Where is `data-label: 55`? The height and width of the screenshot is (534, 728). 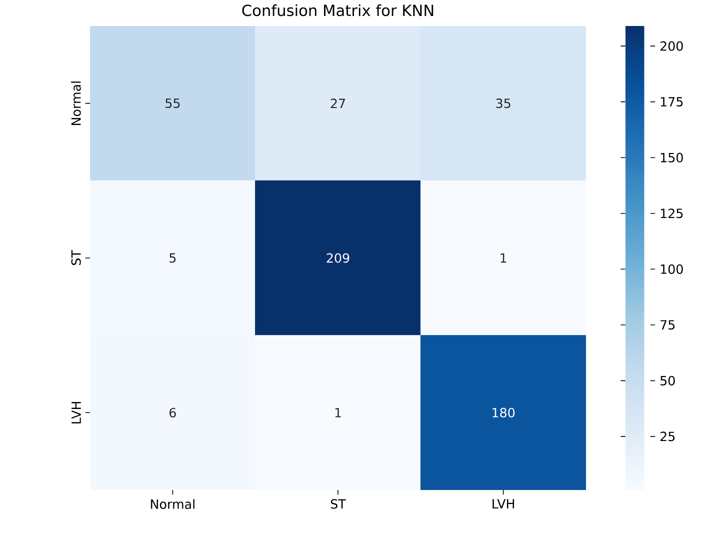 data-label: 55 is located at coordinates (173, 103).